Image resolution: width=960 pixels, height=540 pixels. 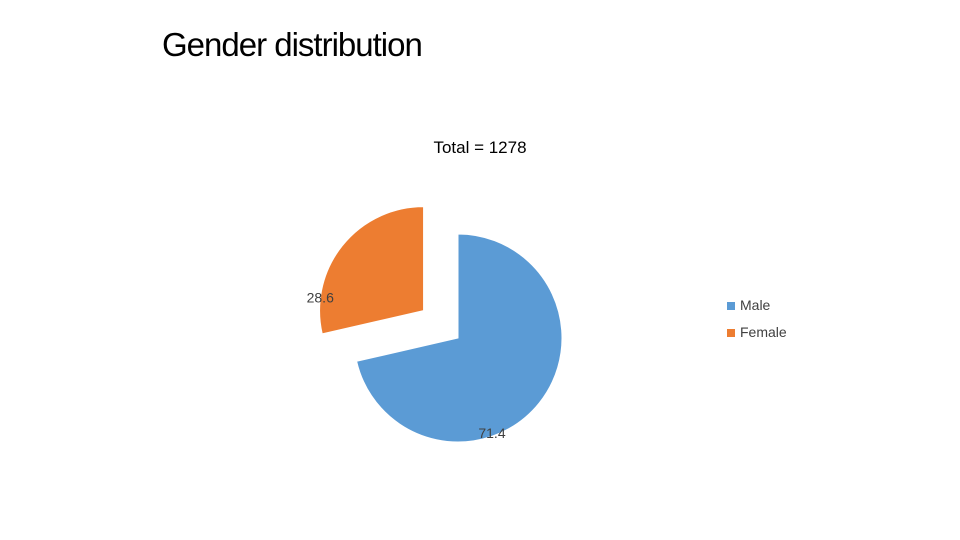 What do you see at coordinates (406, 364) in the screenshot?
I see `pie-data-labels: 71.4 28.6` at bounding box center [406, 364].